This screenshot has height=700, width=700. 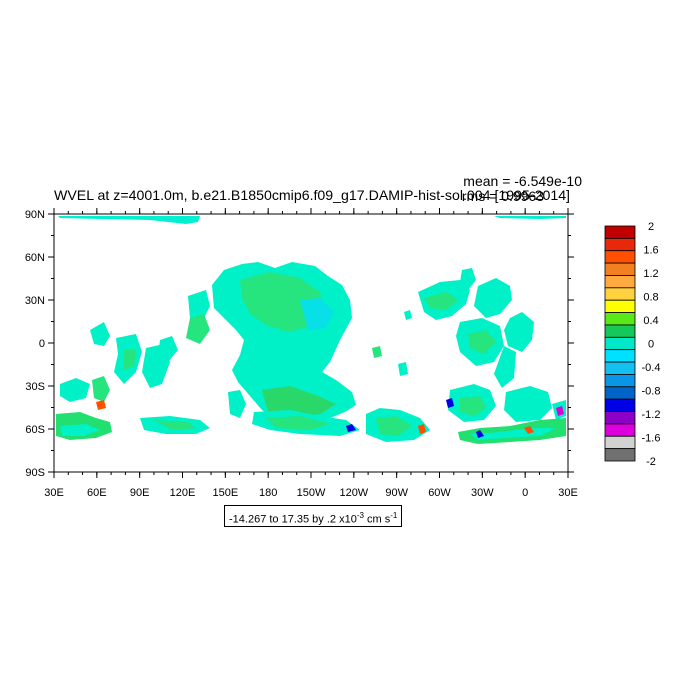 I want to click on lon-label: 60E, so click(x=97, y=493).